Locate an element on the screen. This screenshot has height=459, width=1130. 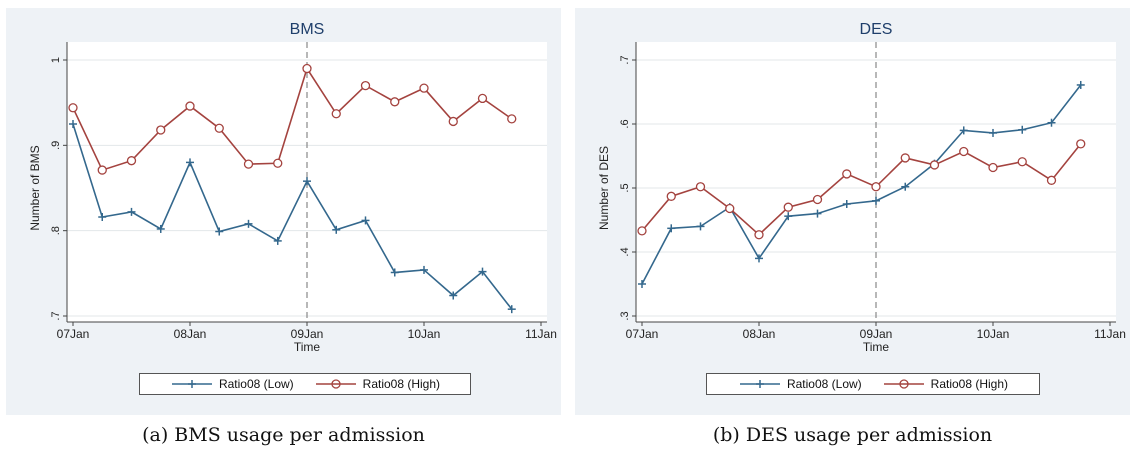
y-tick-label: .3 is located at coordinates (625, 315).